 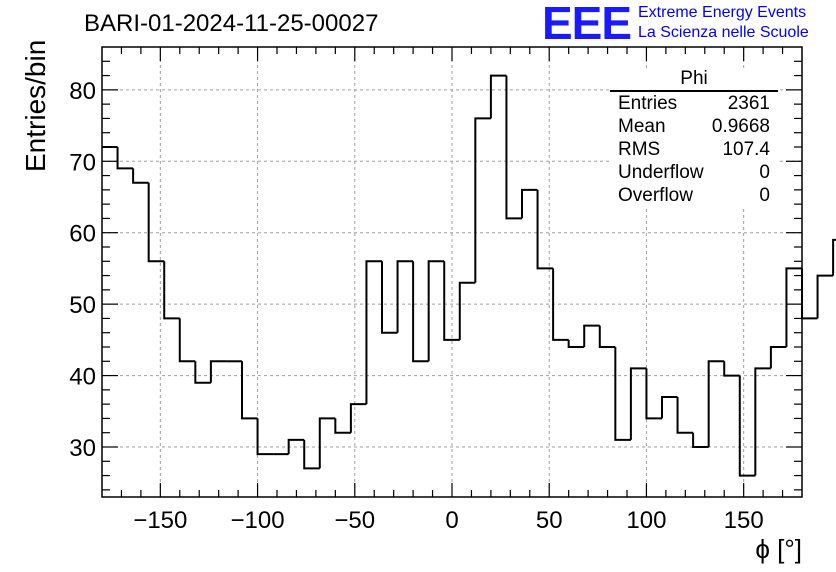 What do you see at coordinates (694, 103) in the screenshot?
I see `stats-row-entries: Entries 2361` at bounding box center [694, 103].